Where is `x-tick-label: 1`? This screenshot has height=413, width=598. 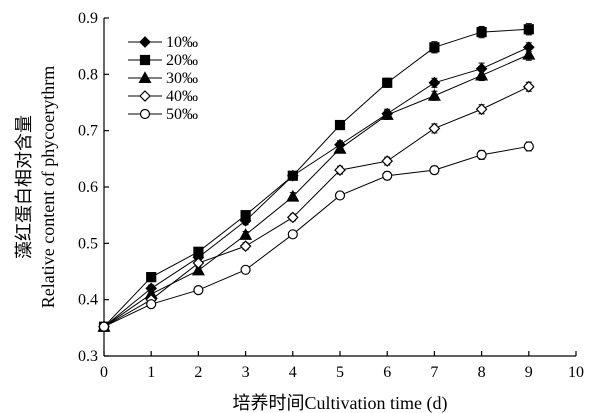 x-tick-label: 1 is located at coordinates (151, 372).